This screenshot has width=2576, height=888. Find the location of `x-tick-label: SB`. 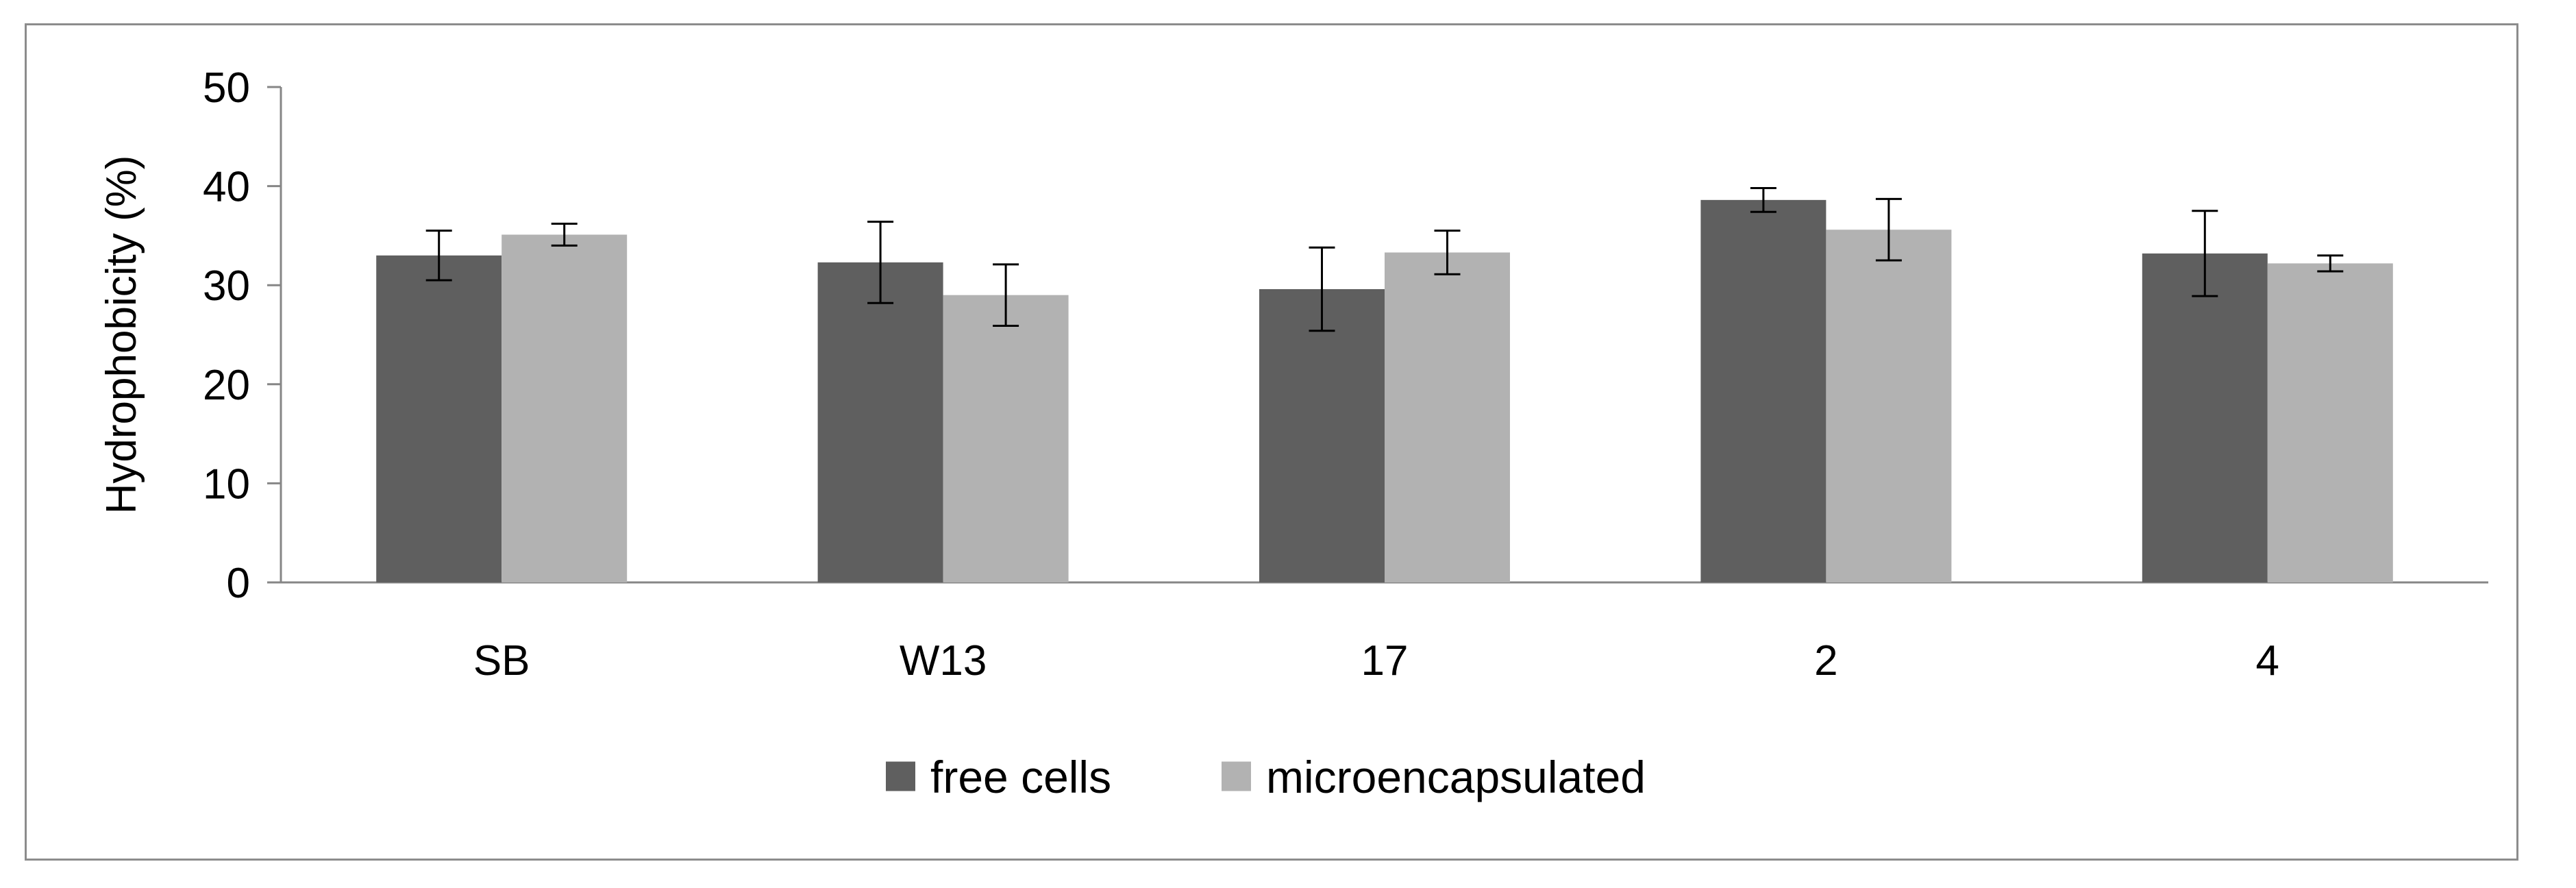

x-tick-label: SB is located at coordinates (501, 660).